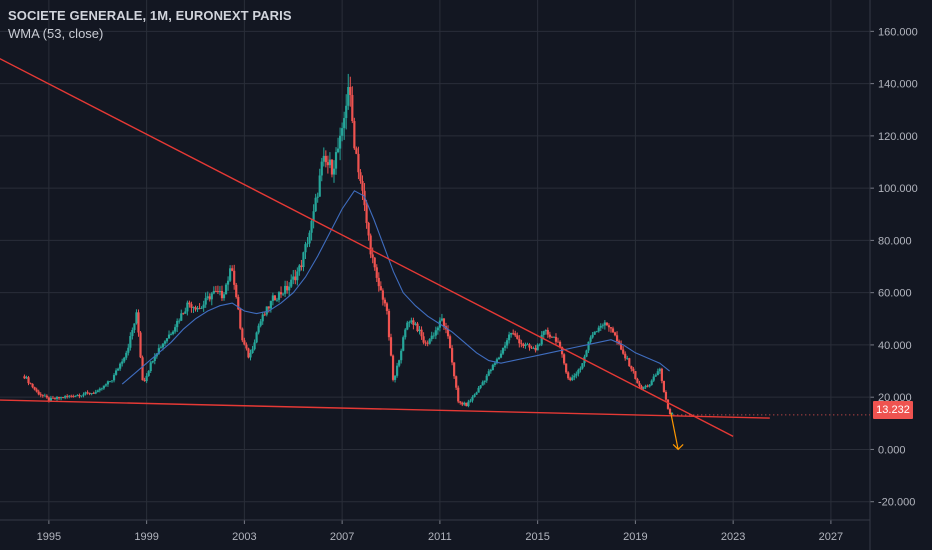  Describe the element at coordinates (733, 537) in the screenshot. I see `x-tick-label: 2023` at that location.